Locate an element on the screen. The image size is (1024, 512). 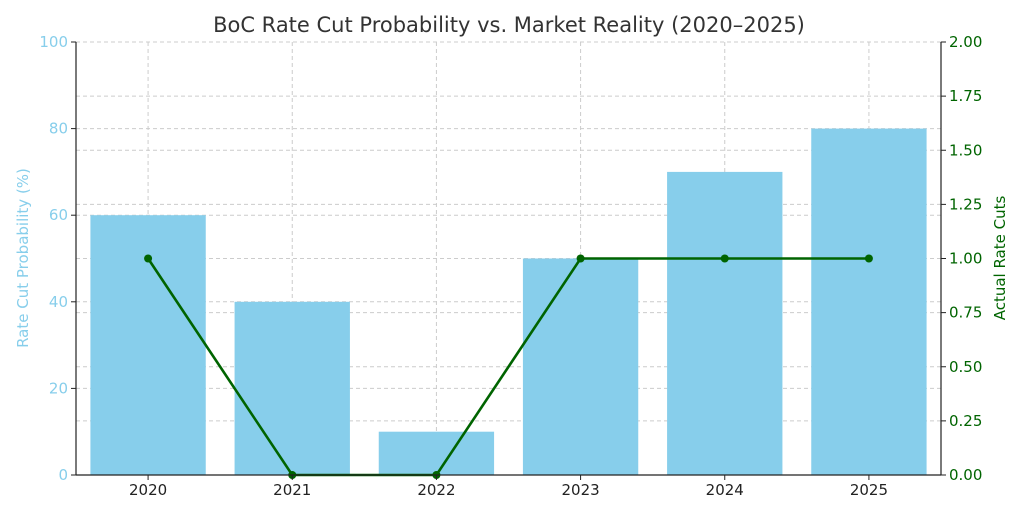
right-axis-ticks: 0.00 0.25 0.50 0.75 1.00 1.25 1.50 1.75 2.00 is located at coordinates (961, 258).